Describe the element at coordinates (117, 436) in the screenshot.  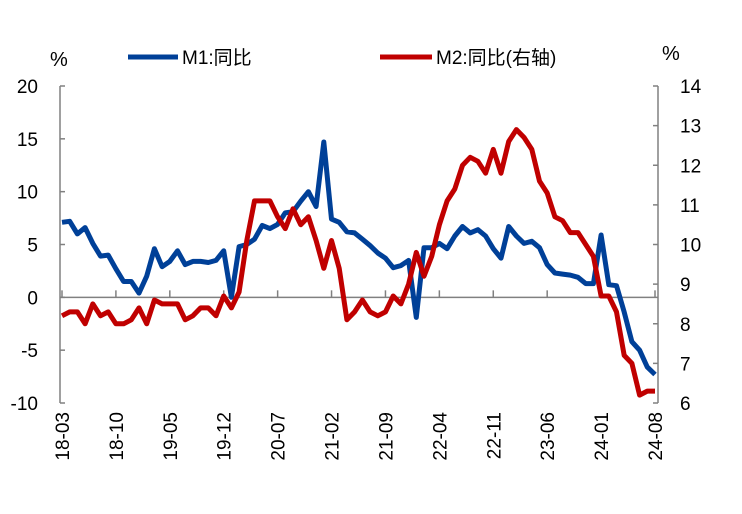
I see `x-tick-label: 18-10` at that location.